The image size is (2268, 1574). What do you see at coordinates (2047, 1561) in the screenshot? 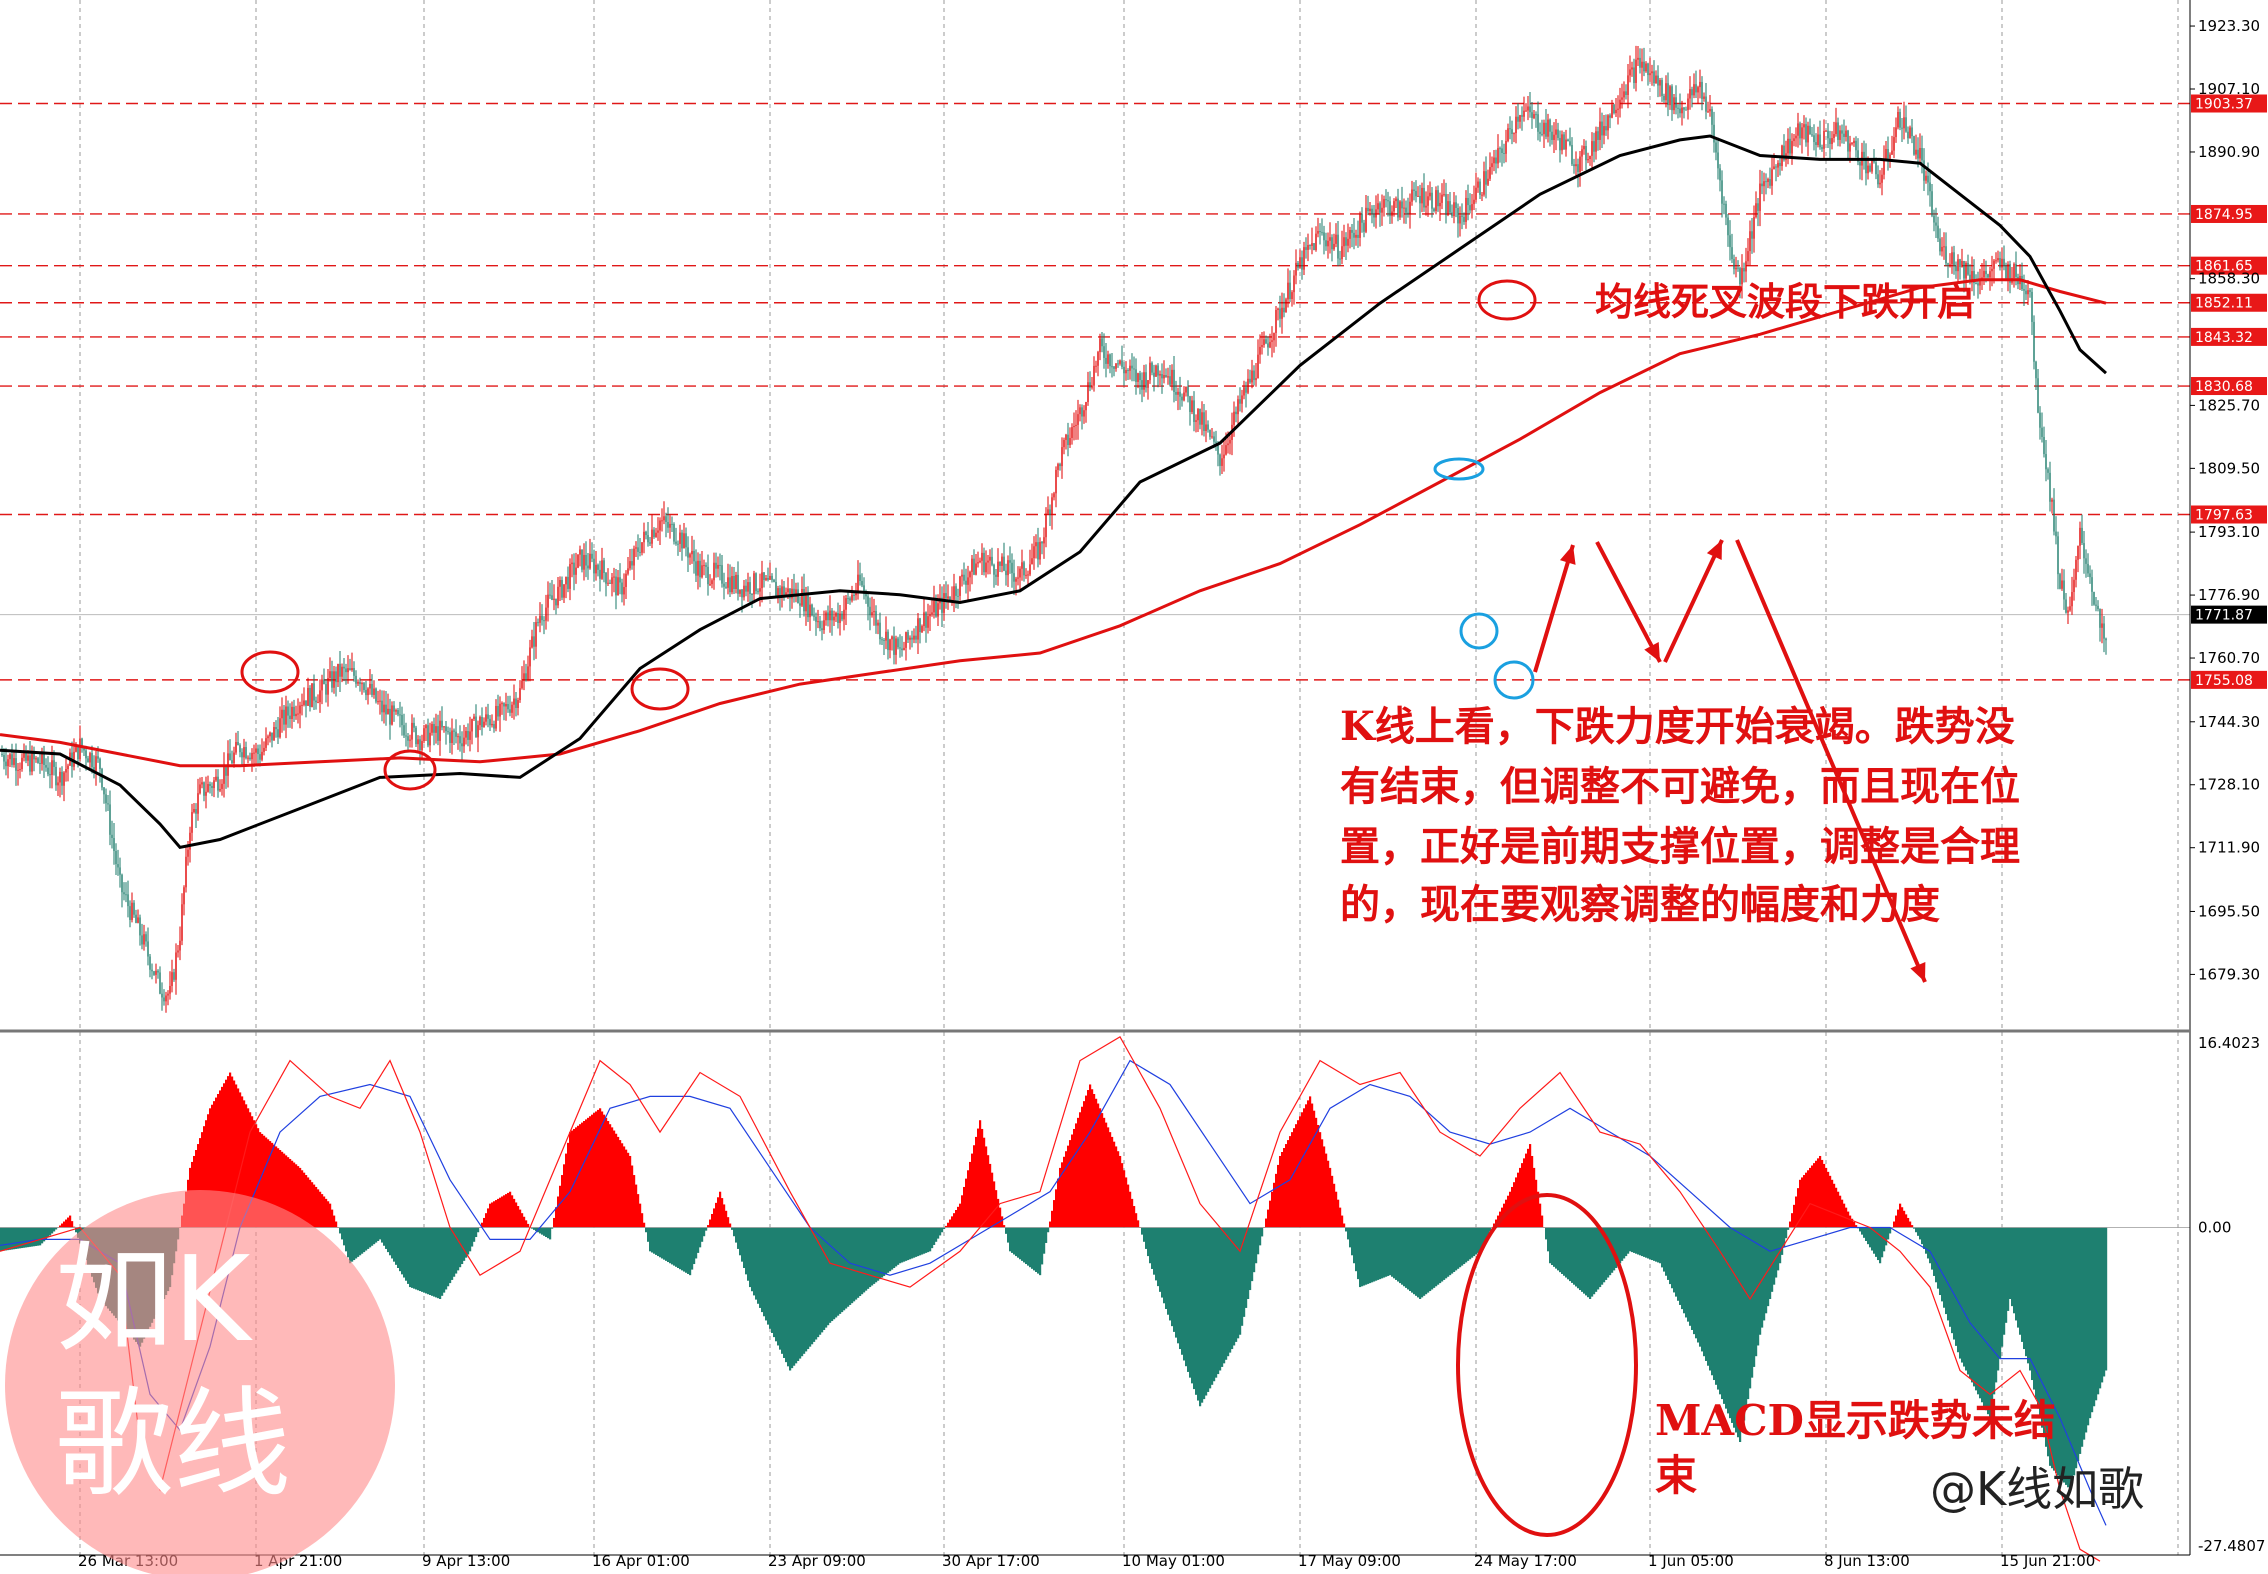
I see `date-tick-label: 15 Jun 21:00` at bounding box center [2047, 1561].